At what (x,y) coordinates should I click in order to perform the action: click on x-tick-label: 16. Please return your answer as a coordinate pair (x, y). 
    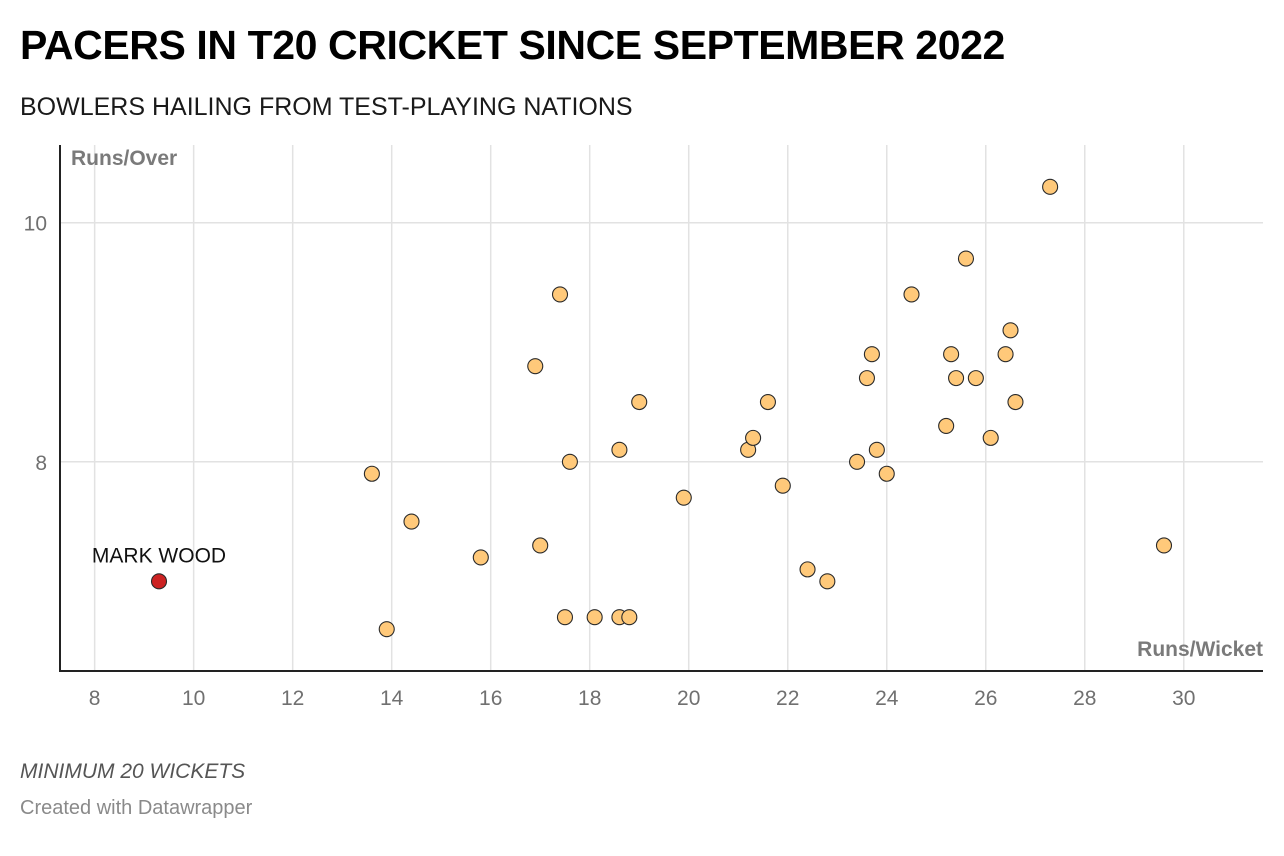
    Looking at the image, I should click on (490, 698).